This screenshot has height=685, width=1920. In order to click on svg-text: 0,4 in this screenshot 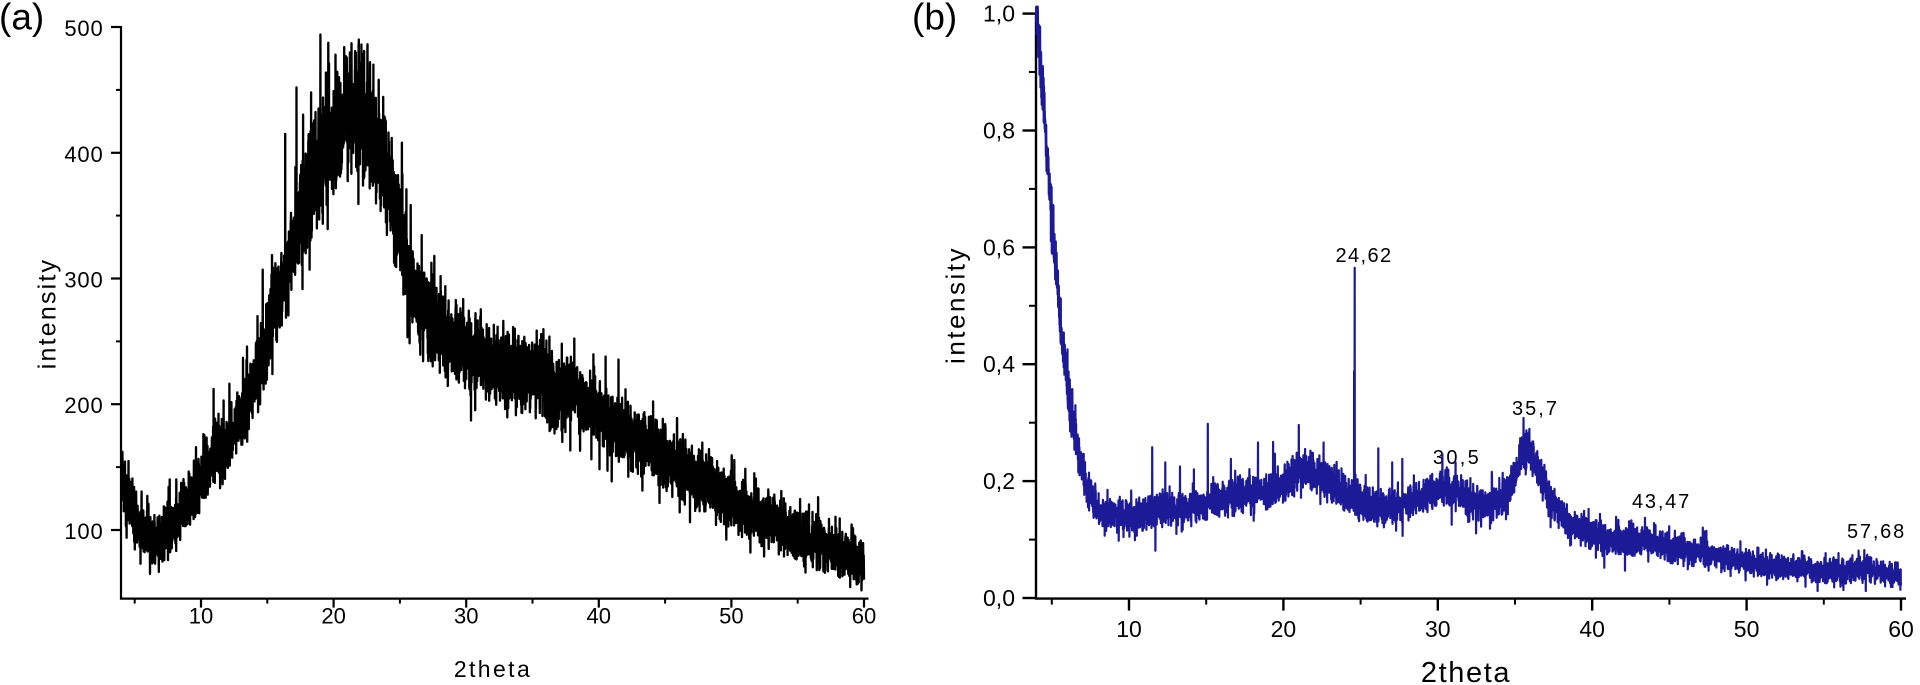, I will do `click(999, 364)`.